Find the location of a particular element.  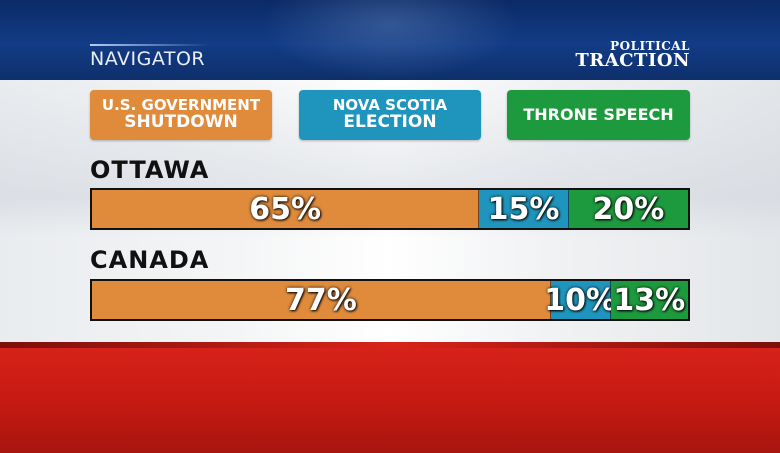

legend-item-nova-scotia-election: NOVA SCOTIA ELECTION is located at coordinates (390, 115).